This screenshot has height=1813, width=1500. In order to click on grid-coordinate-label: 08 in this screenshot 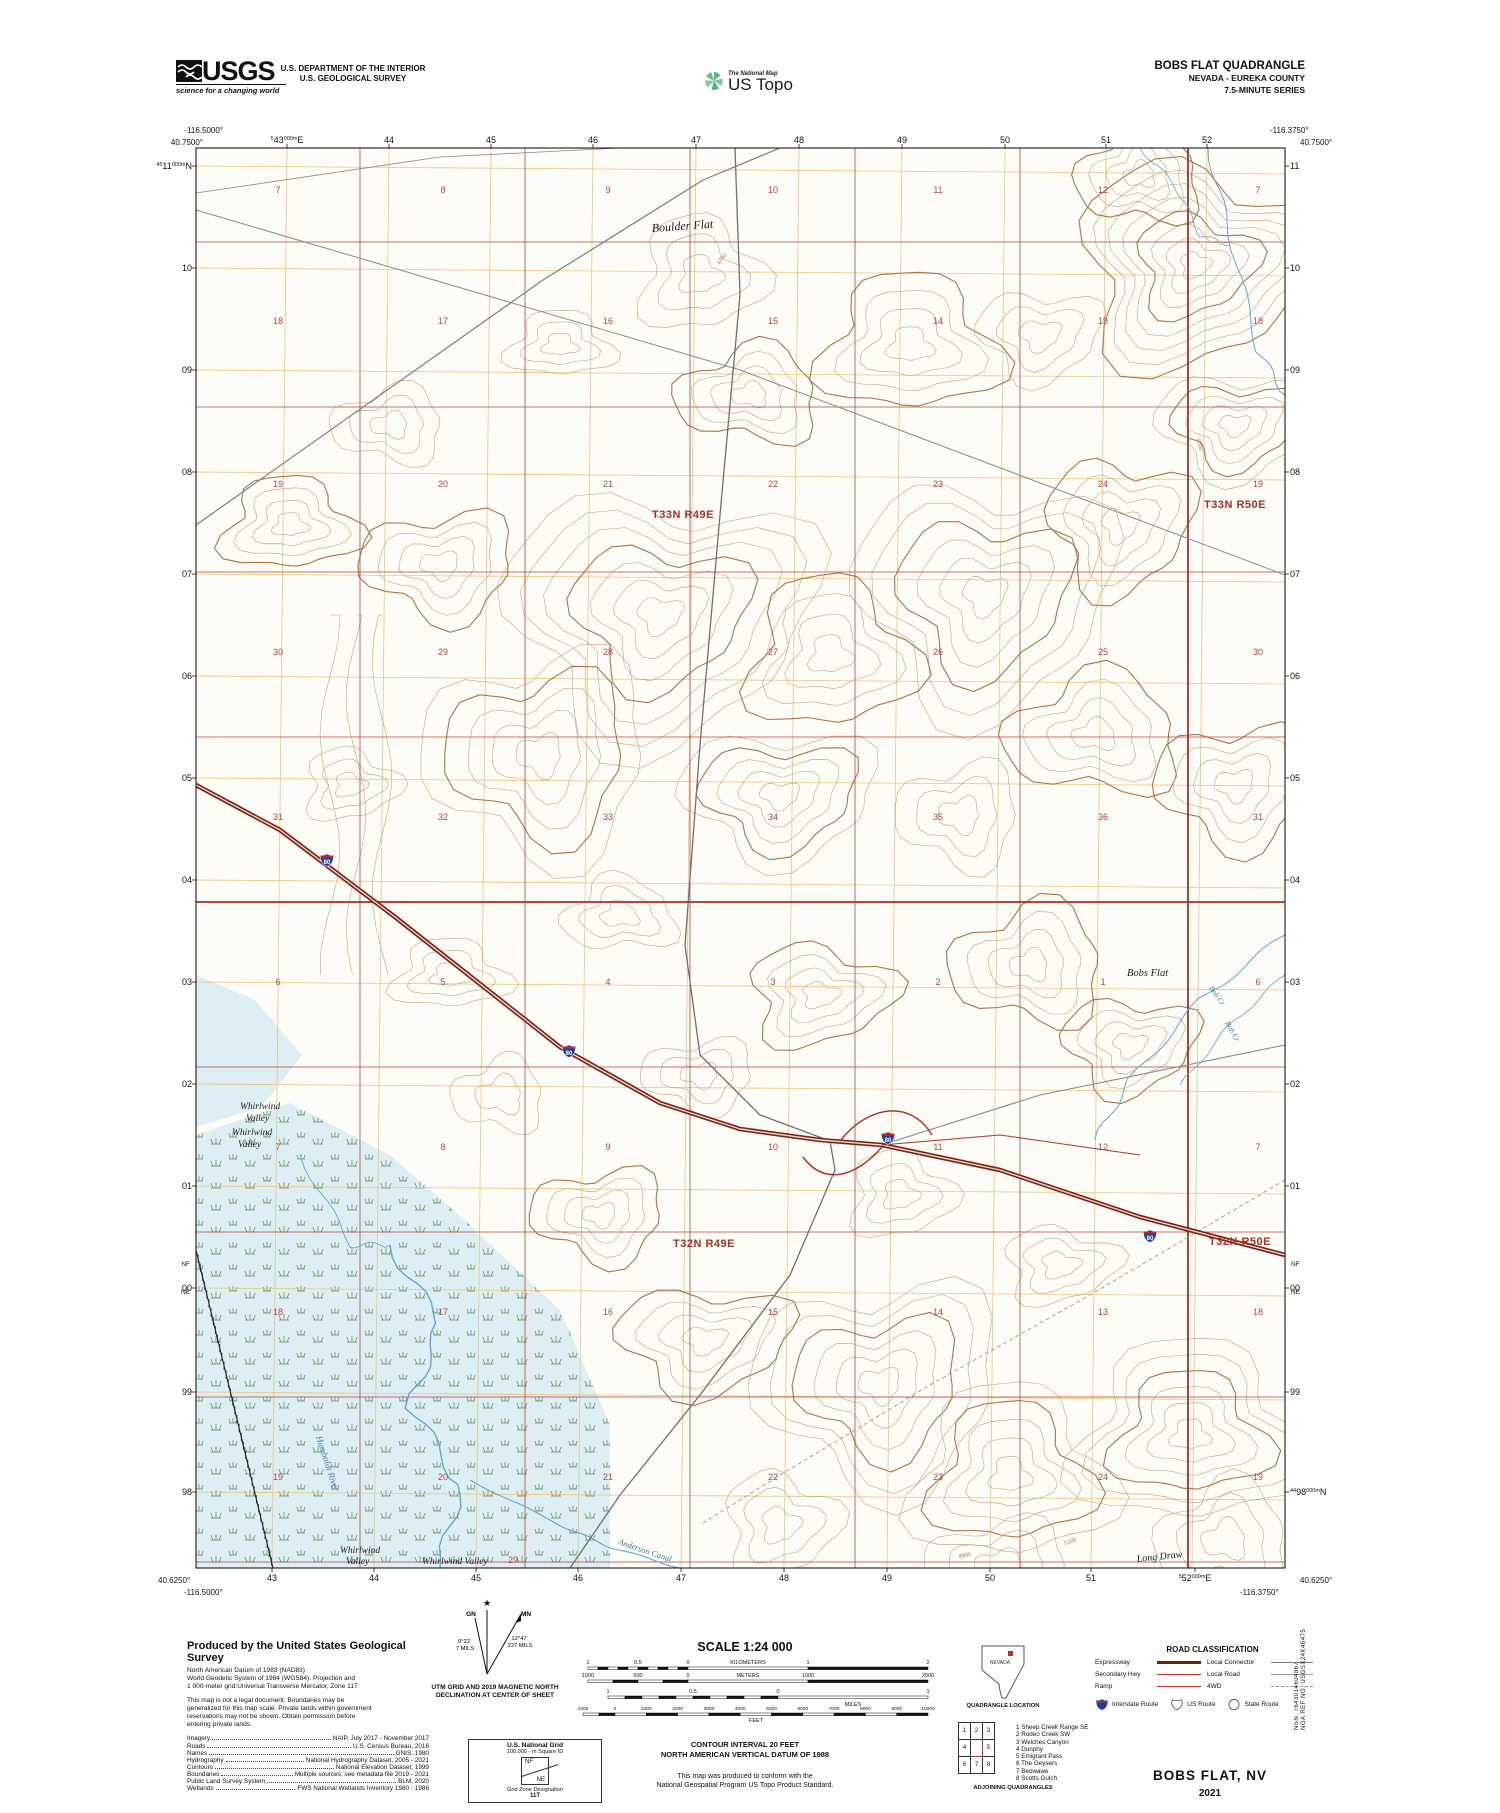, I will do `click(1295, 472)`.